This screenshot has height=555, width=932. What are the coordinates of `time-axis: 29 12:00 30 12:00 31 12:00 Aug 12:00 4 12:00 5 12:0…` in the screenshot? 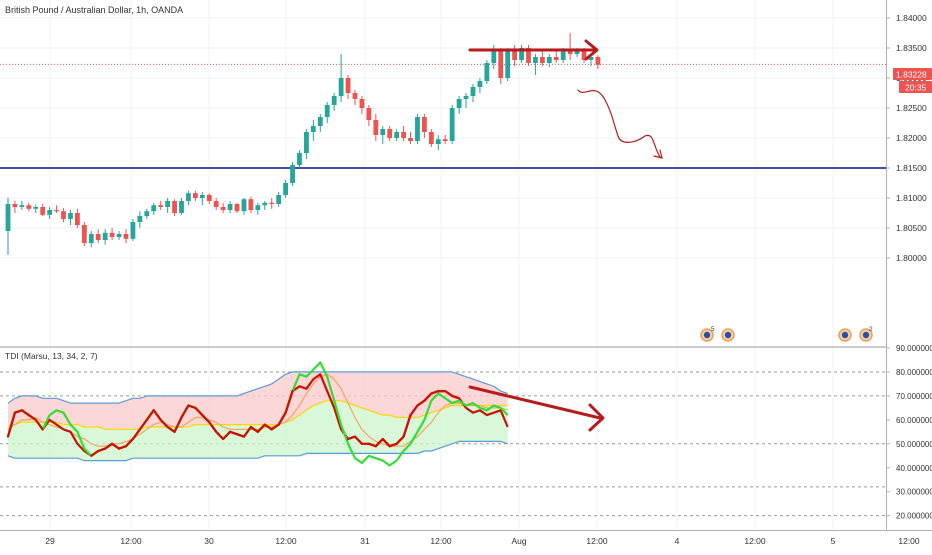 It's located at (482, 541).